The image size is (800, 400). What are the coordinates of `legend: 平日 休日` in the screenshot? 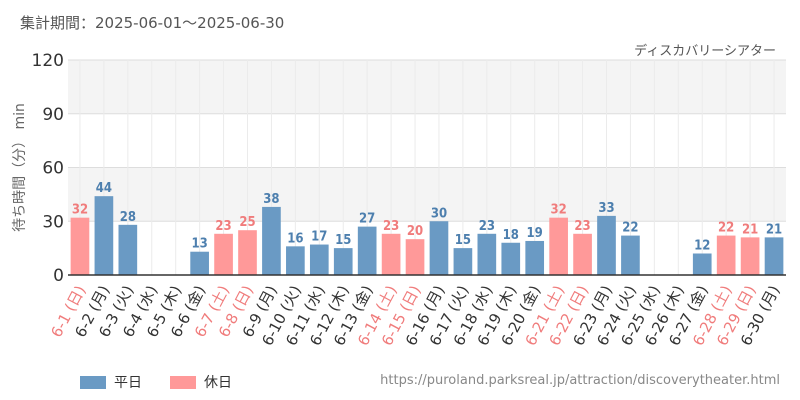 It's located at (170, 382).